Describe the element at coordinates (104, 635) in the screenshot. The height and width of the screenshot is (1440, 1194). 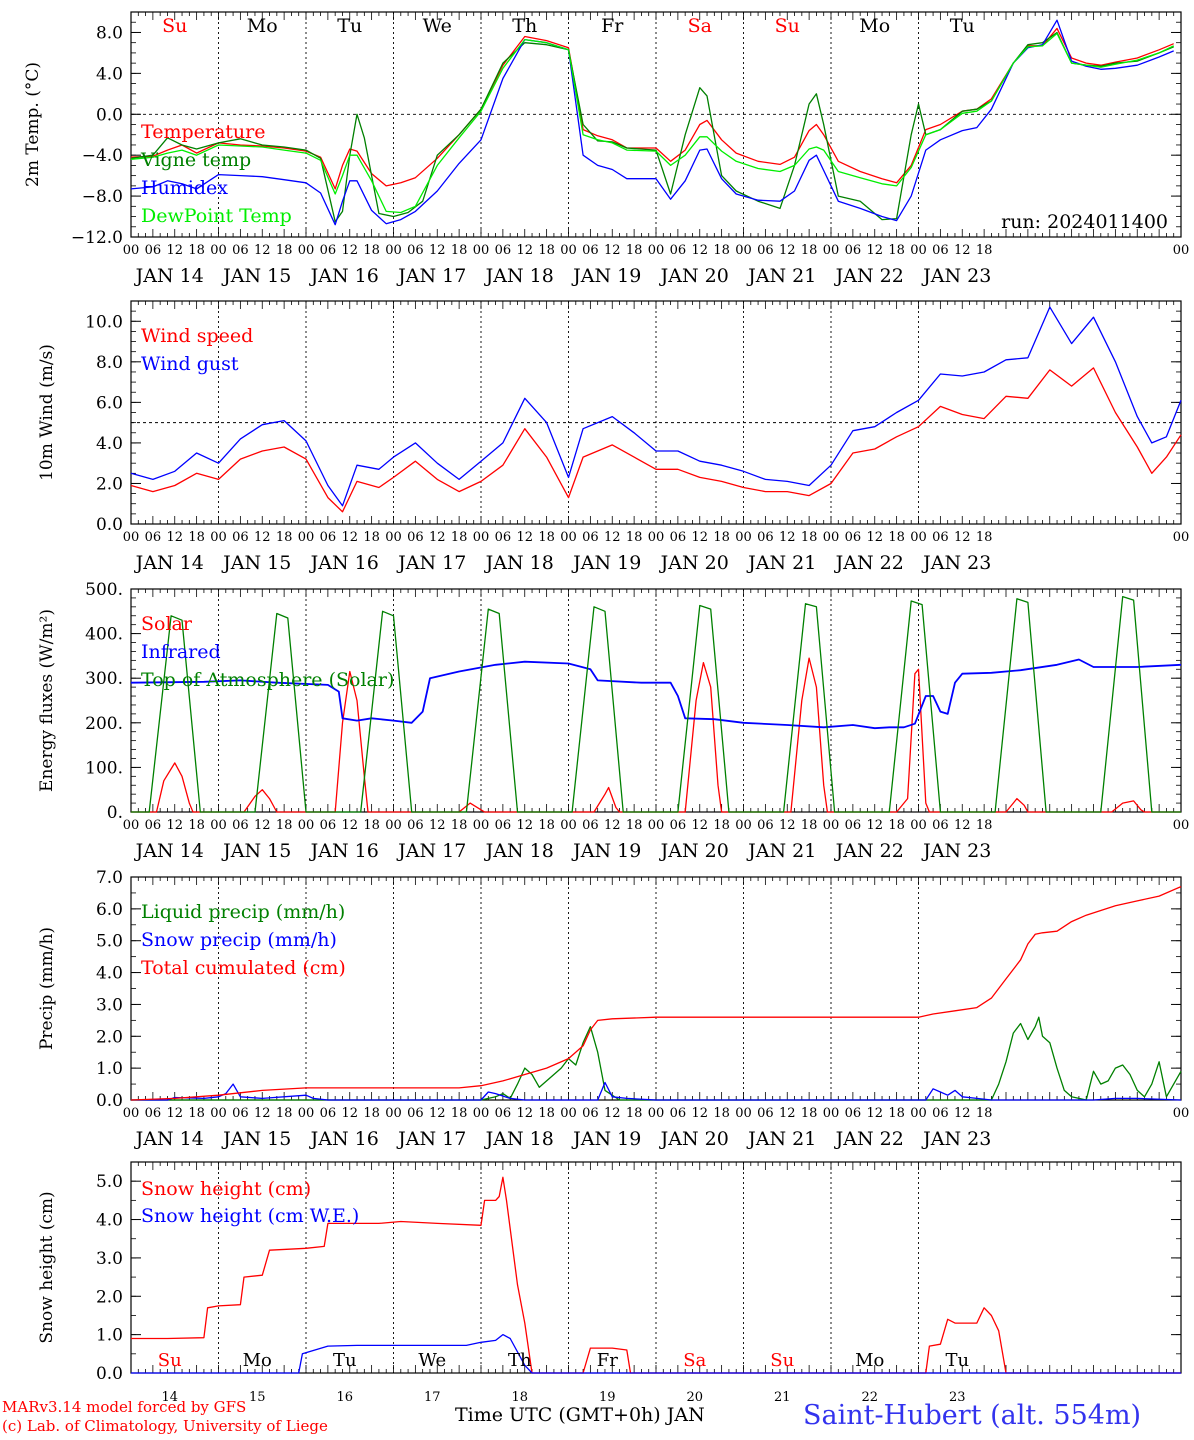
I see `y-tick-label: 400.` at that location.